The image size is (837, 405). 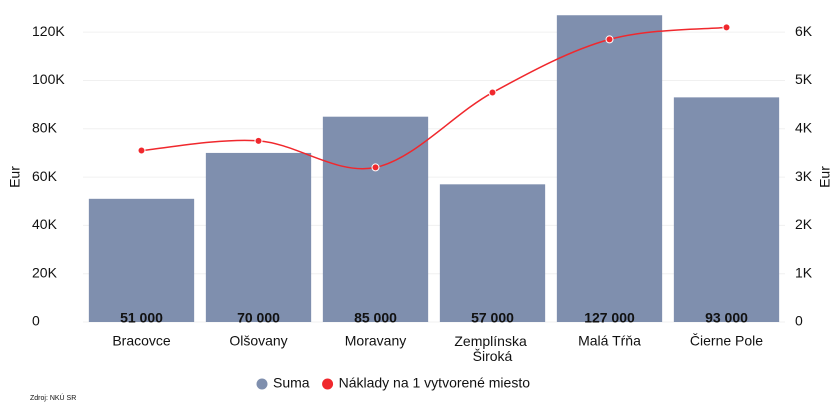 I want to click on y2-tick-label: 2K, so click(x=804, y=224).